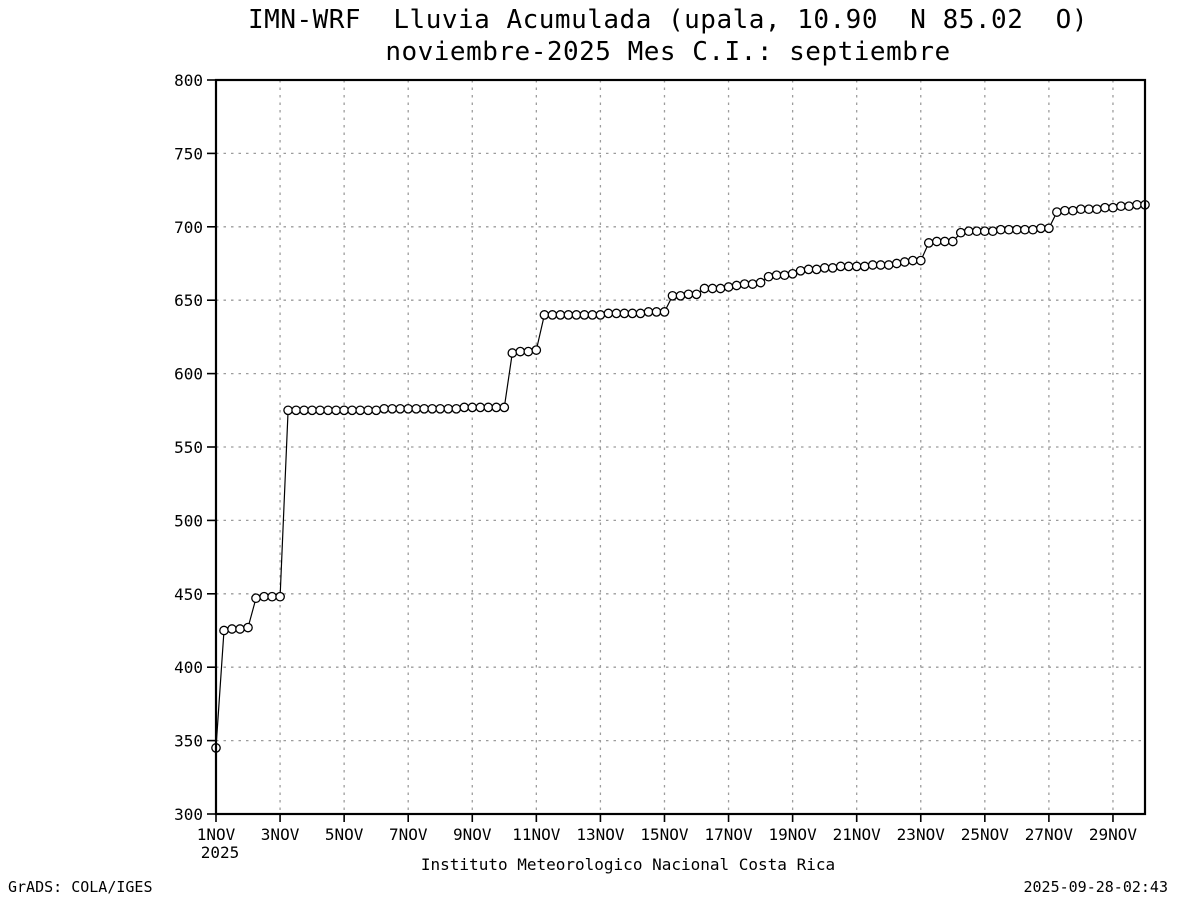 This screenshot has width=1200, height=900. What do you see at coordinates (600, 834) in the screenshot?
I see `x-tick-label: 13NOV` at bounding box center [600, 834].